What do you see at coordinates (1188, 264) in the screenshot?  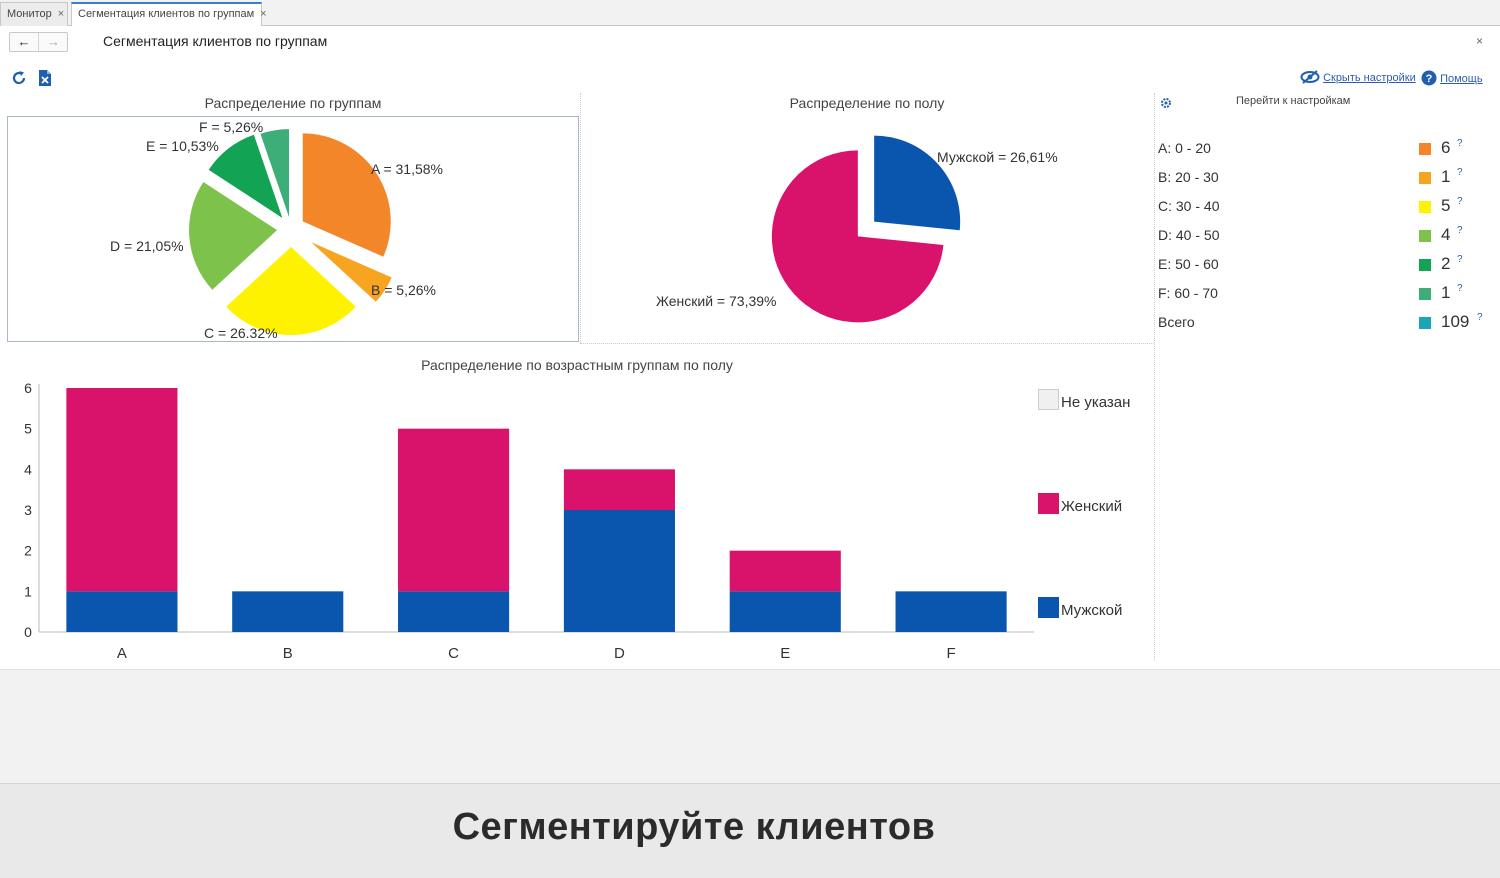 I see `group-label: E: 50 - 60` at bounding box center [1188, 264].